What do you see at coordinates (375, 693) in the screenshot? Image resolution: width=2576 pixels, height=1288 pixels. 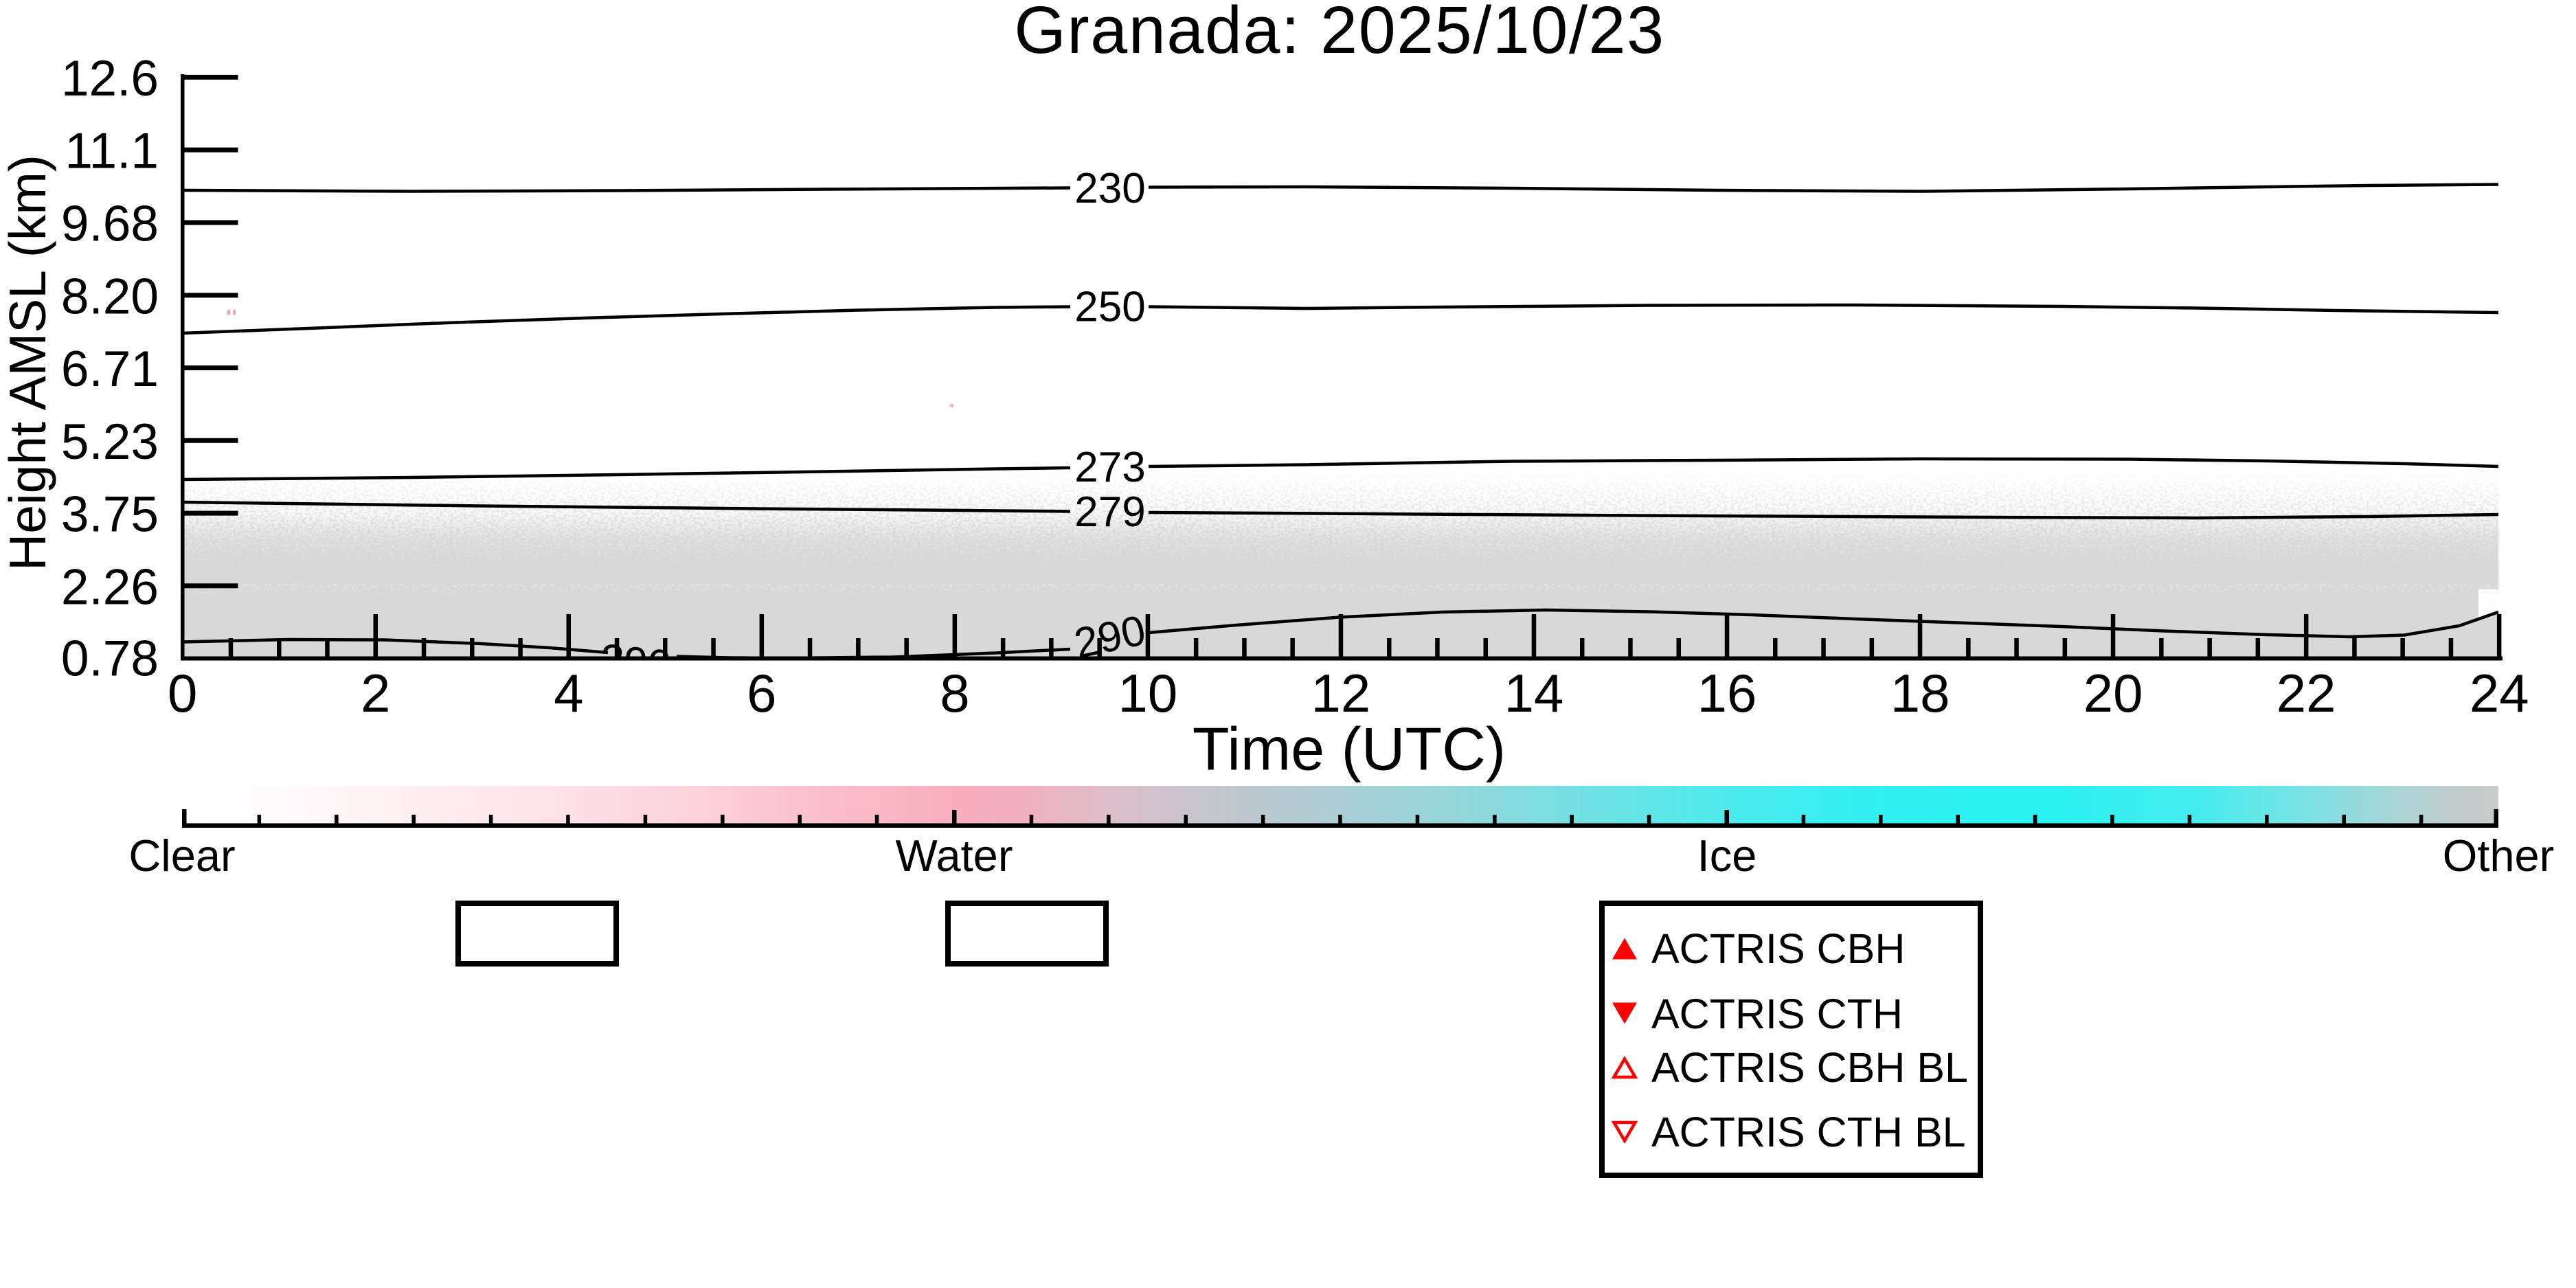 I see `svg-text: 2` at bounding box center [375, 693].